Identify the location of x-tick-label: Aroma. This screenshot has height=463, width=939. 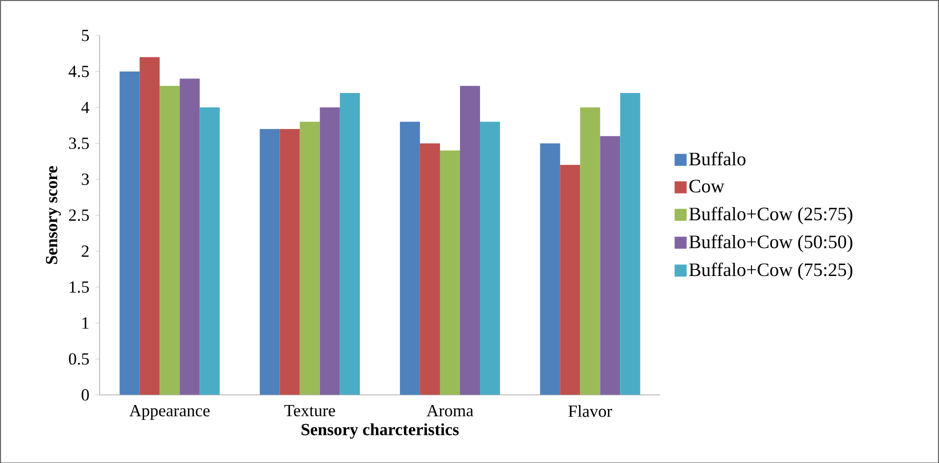
(450, 410).